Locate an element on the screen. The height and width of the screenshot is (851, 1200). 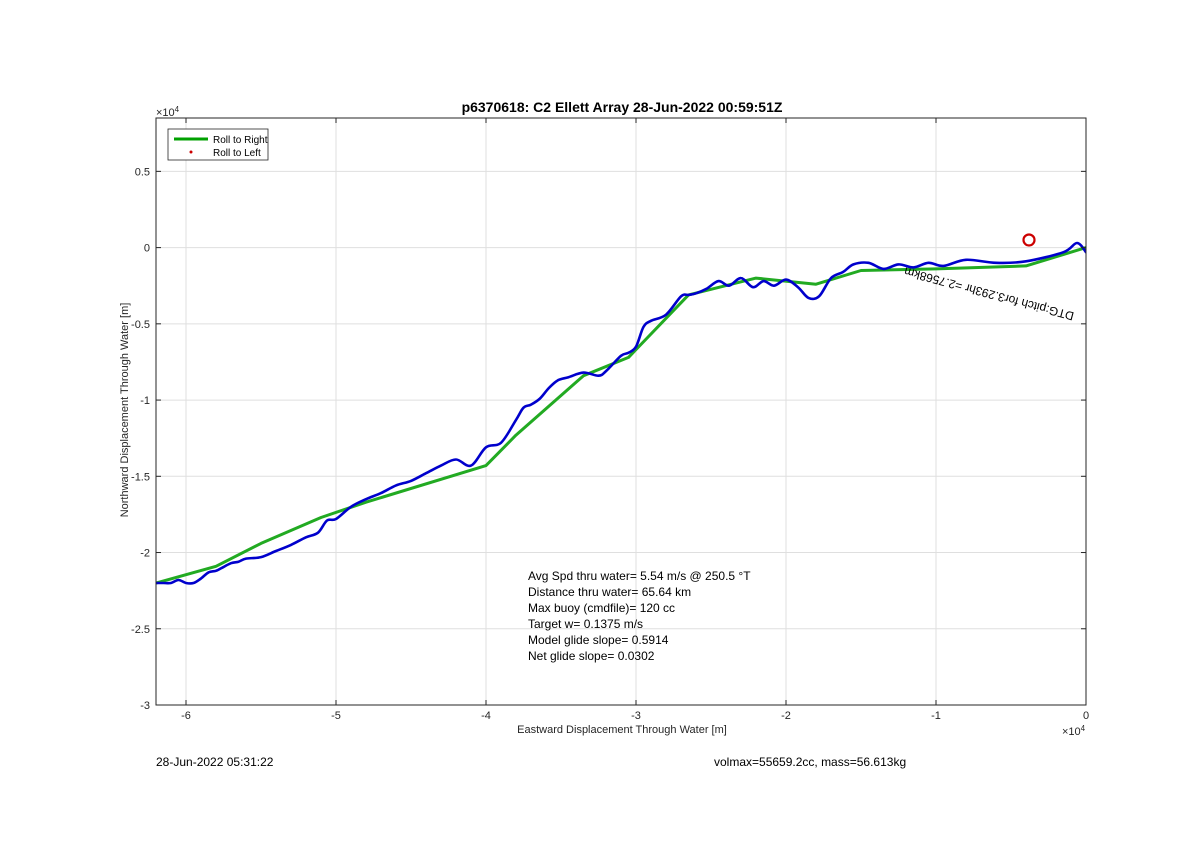
legend-box is located at coordinates (218, 144).